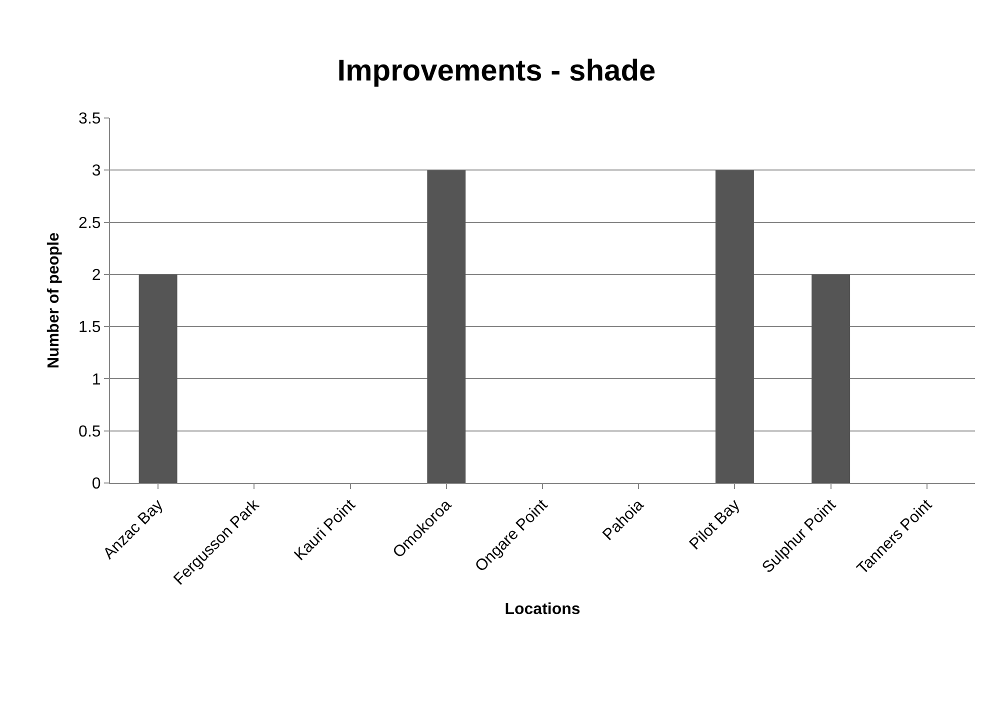 The image size is (993, 708). Describe the element at coordinates (89, 223) in the screenshot. I see `y-tick-label: 2.5` at that location.